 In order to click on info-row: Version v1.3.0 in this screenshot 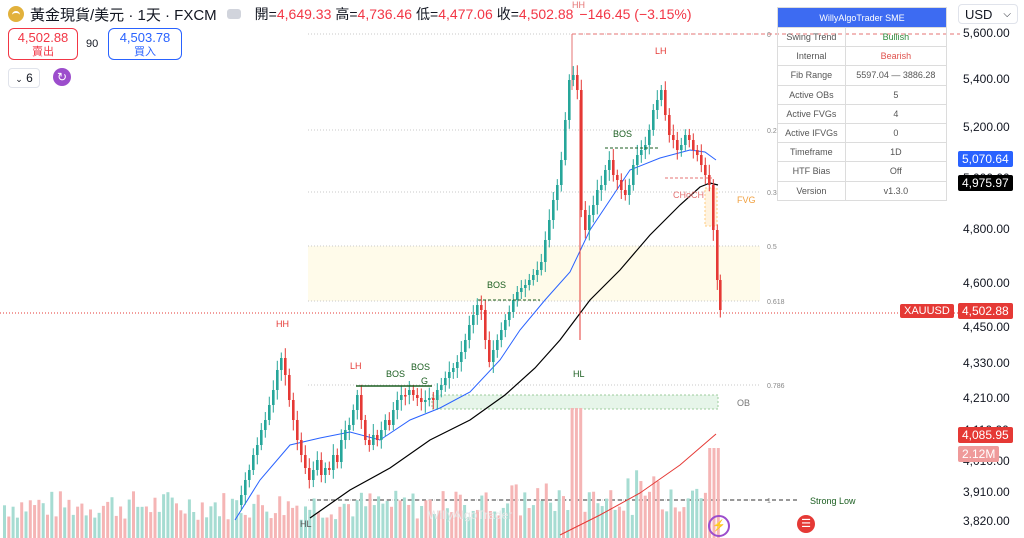, I will do `click(862, 190)`.